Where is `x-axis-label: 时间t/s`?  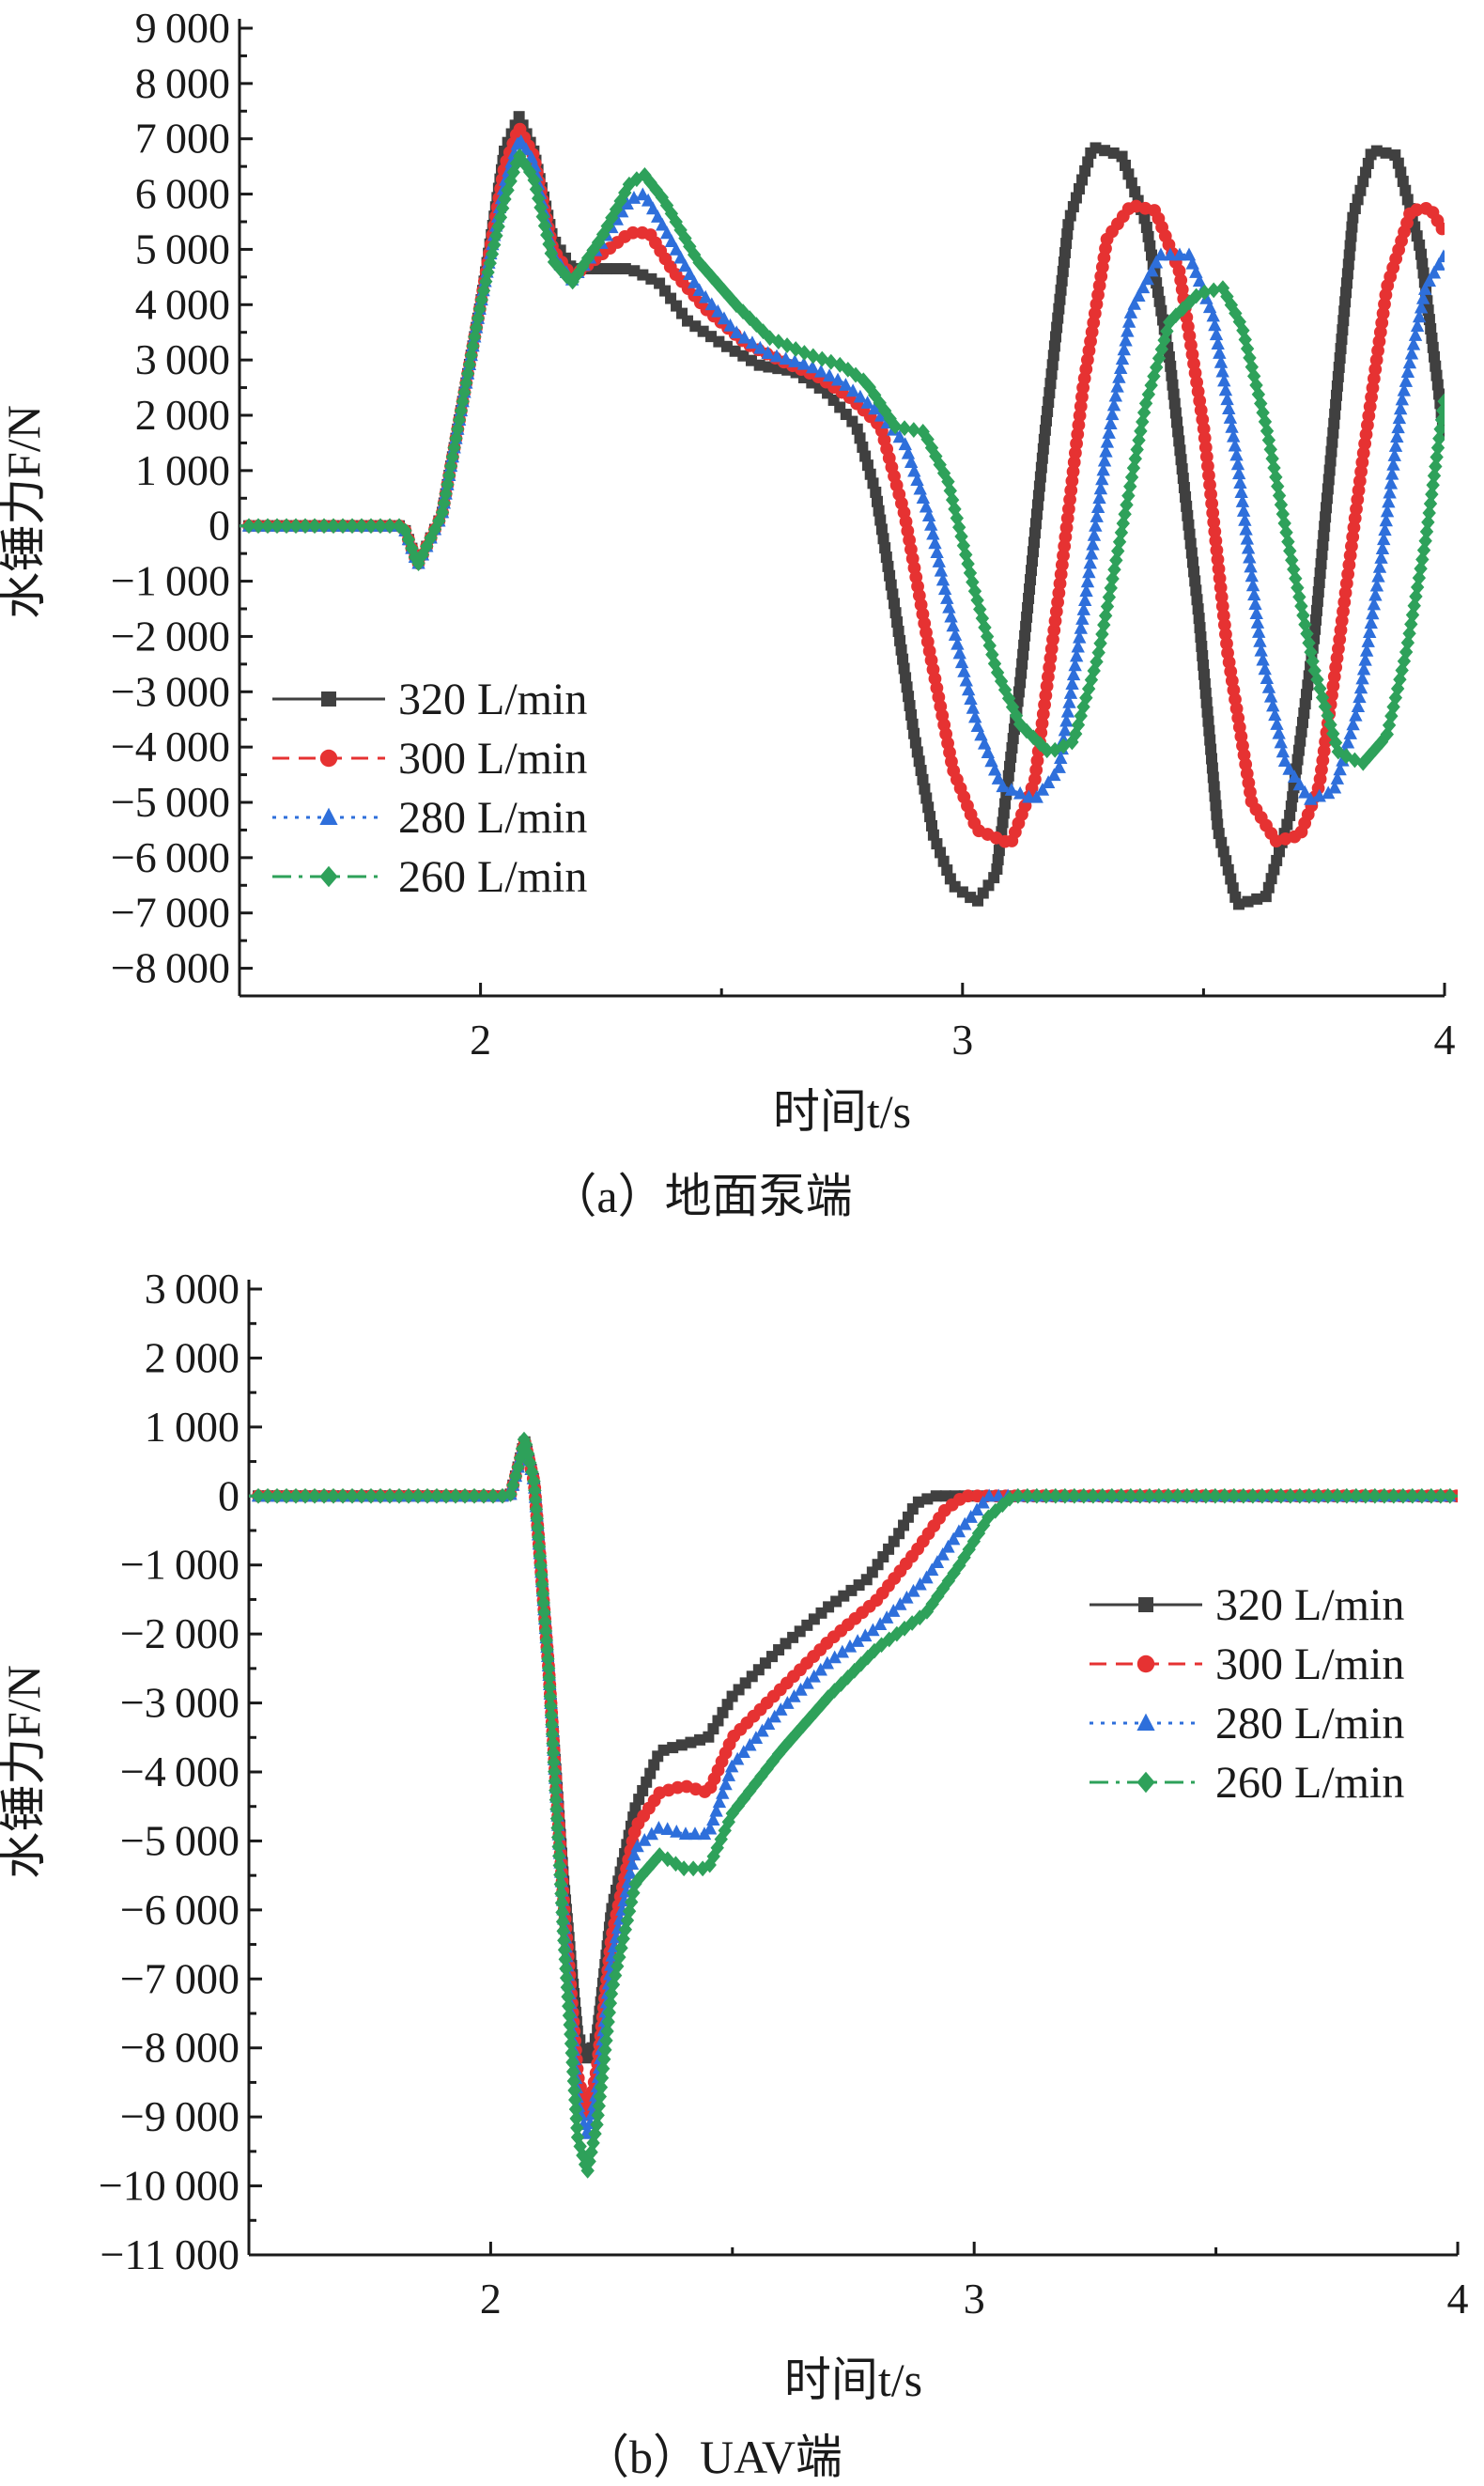
x-axis-label: 时间t/s is located at coordinates (853, 2380).